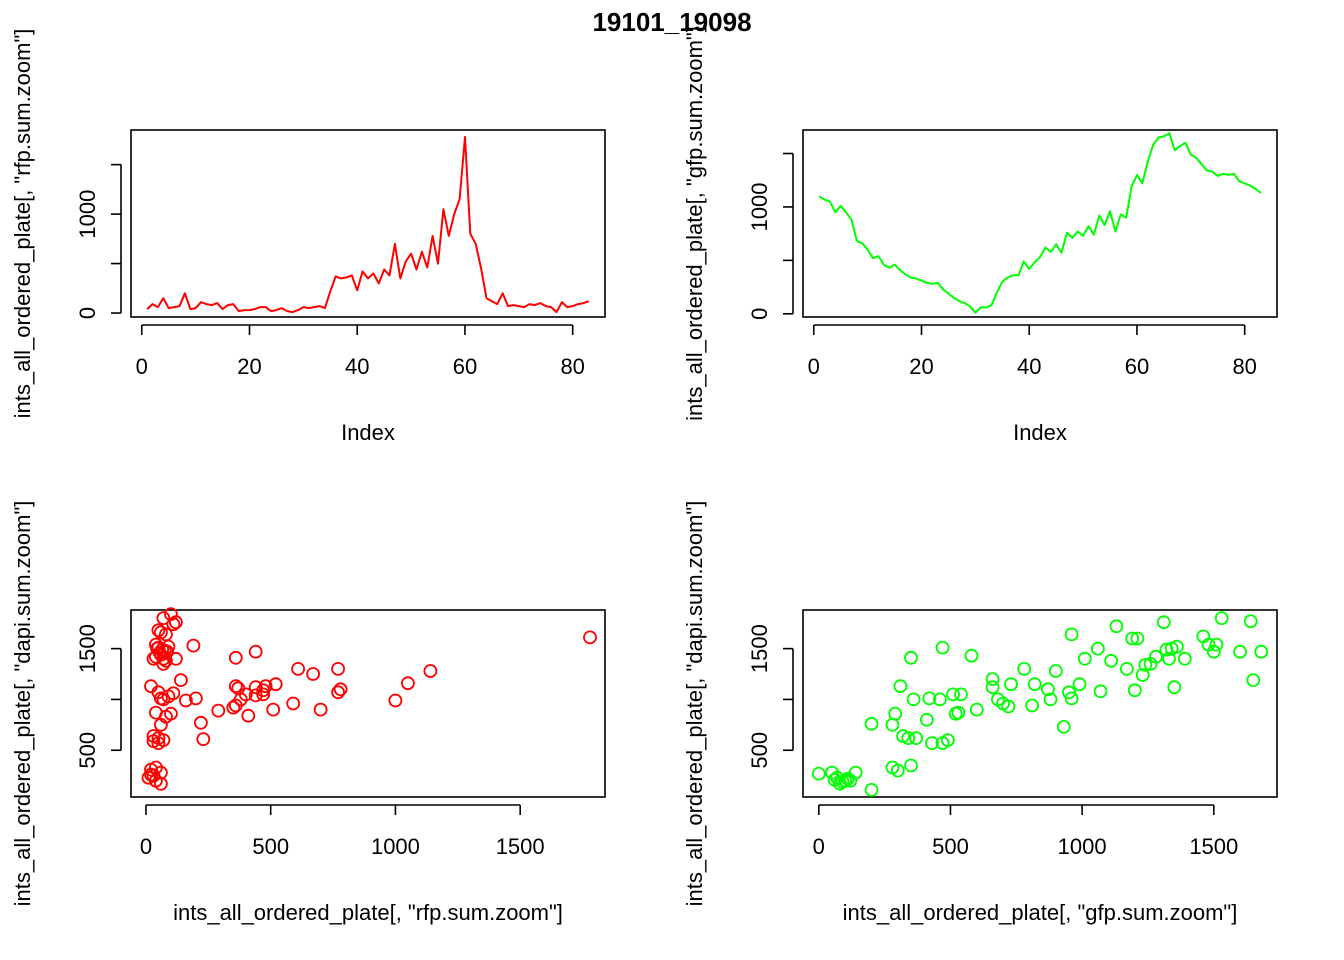 This screenshot has height=960, width=1344. I want to click on x-tick-label: 1000, so click(1082, 846).